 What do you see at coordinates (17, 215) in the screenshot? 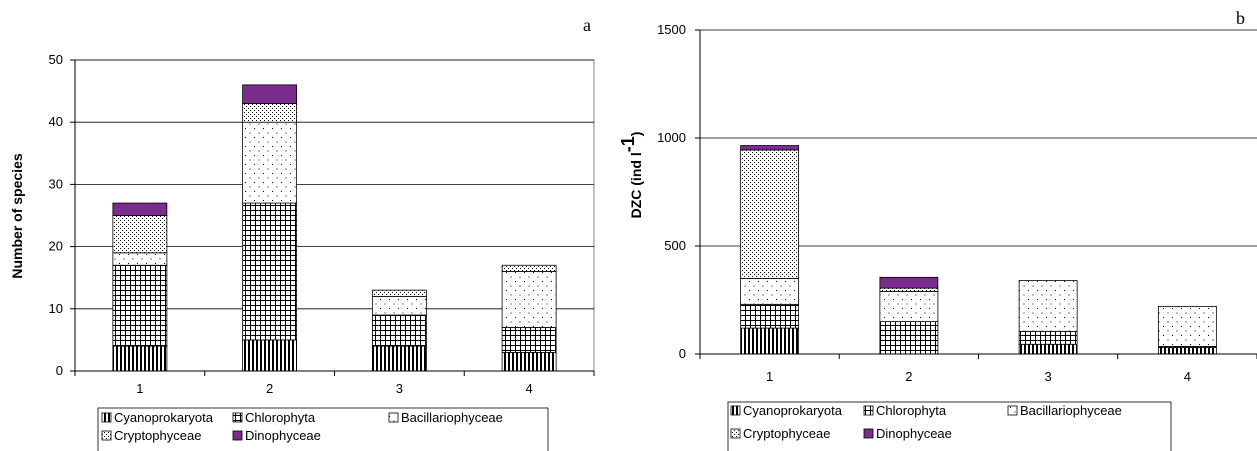
I see `y-axis-label: Number of species` at bounding box center [17, 215].